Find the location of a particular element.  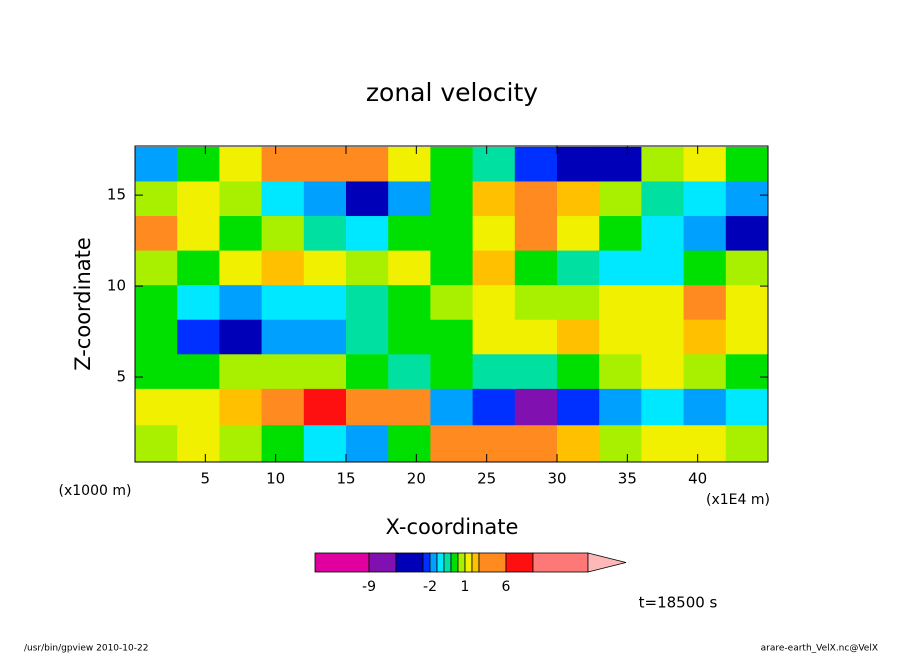

footer-left: /usr/bin/gpview 2010-10-22 is located at coordinates (86, 649).